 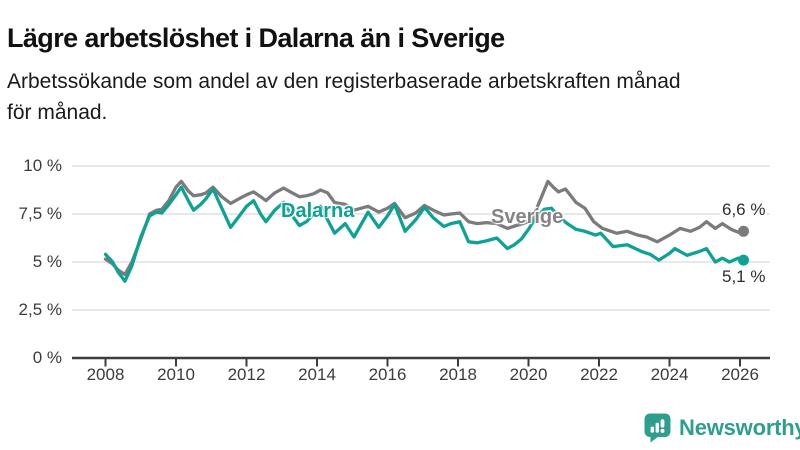 What do you see at coordinates (740, 374) in the screenshot?
I see `x-axis-tick-label: 2026` at bounding box center [740, 374].